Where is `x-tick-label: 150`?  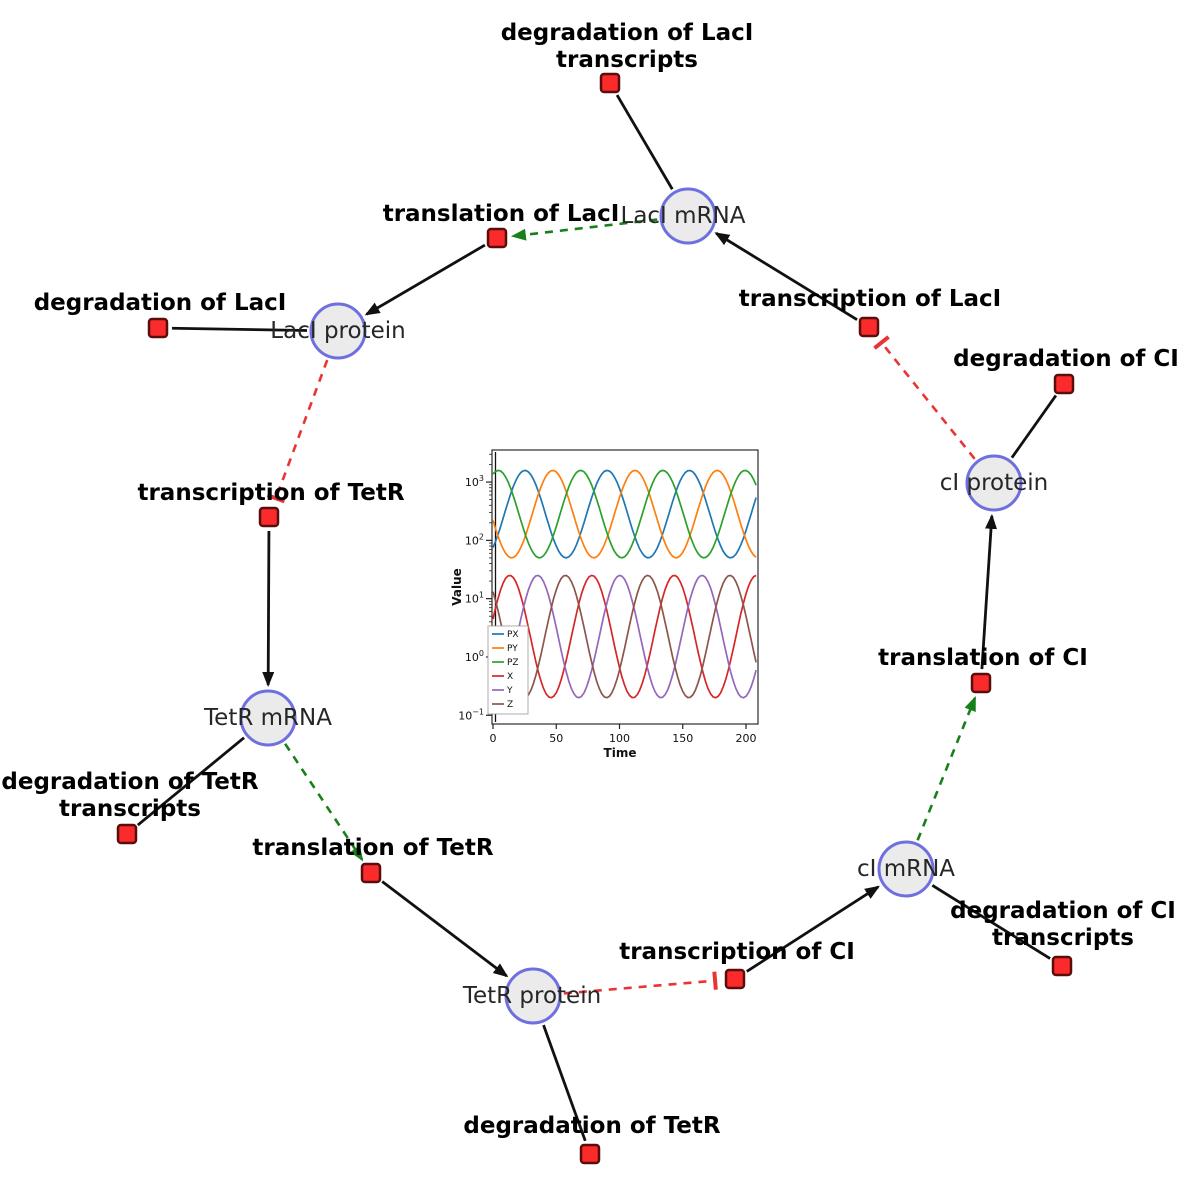
x-tick-label: 150 is located at coordinates (682, 738).